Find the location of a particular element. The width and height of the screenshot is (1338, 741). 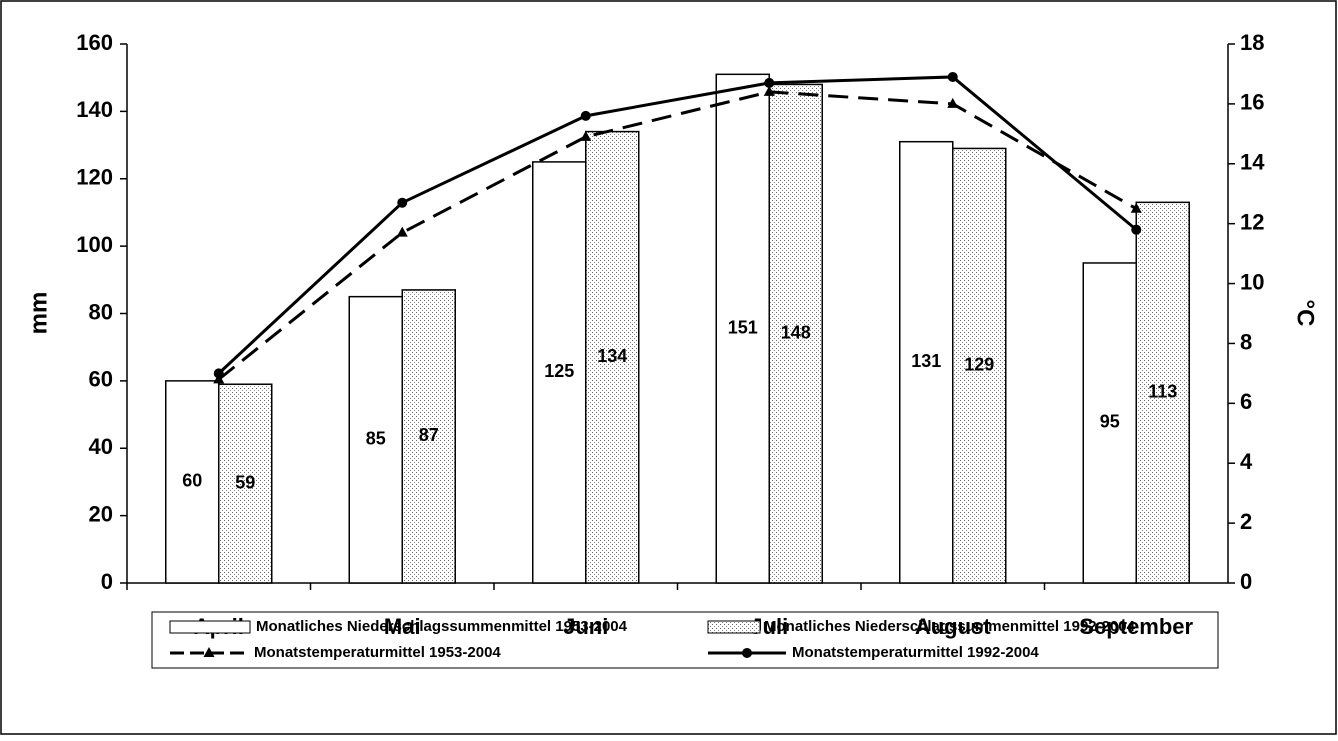

bar-value-label: 131 is located at coordinates (926, 361).